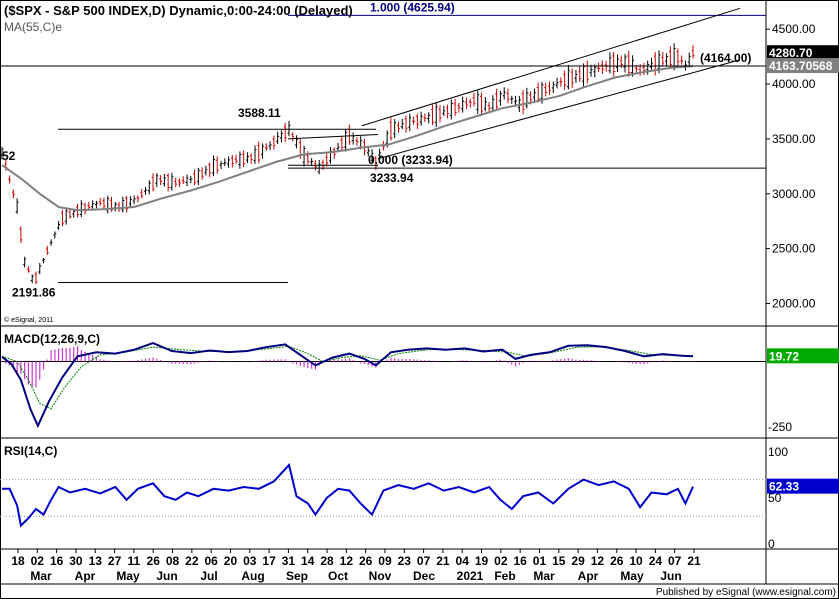  Describe the element at coordinates (778, 452) in the screenshot. I see `rsi-tick-label: 100` at that location.